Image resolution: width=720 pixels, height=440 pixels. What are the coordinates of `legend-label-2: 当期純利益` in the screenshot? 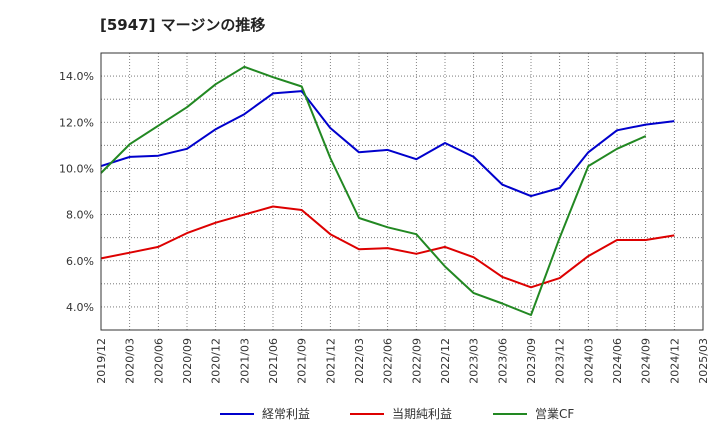 It's located at (422, 414).